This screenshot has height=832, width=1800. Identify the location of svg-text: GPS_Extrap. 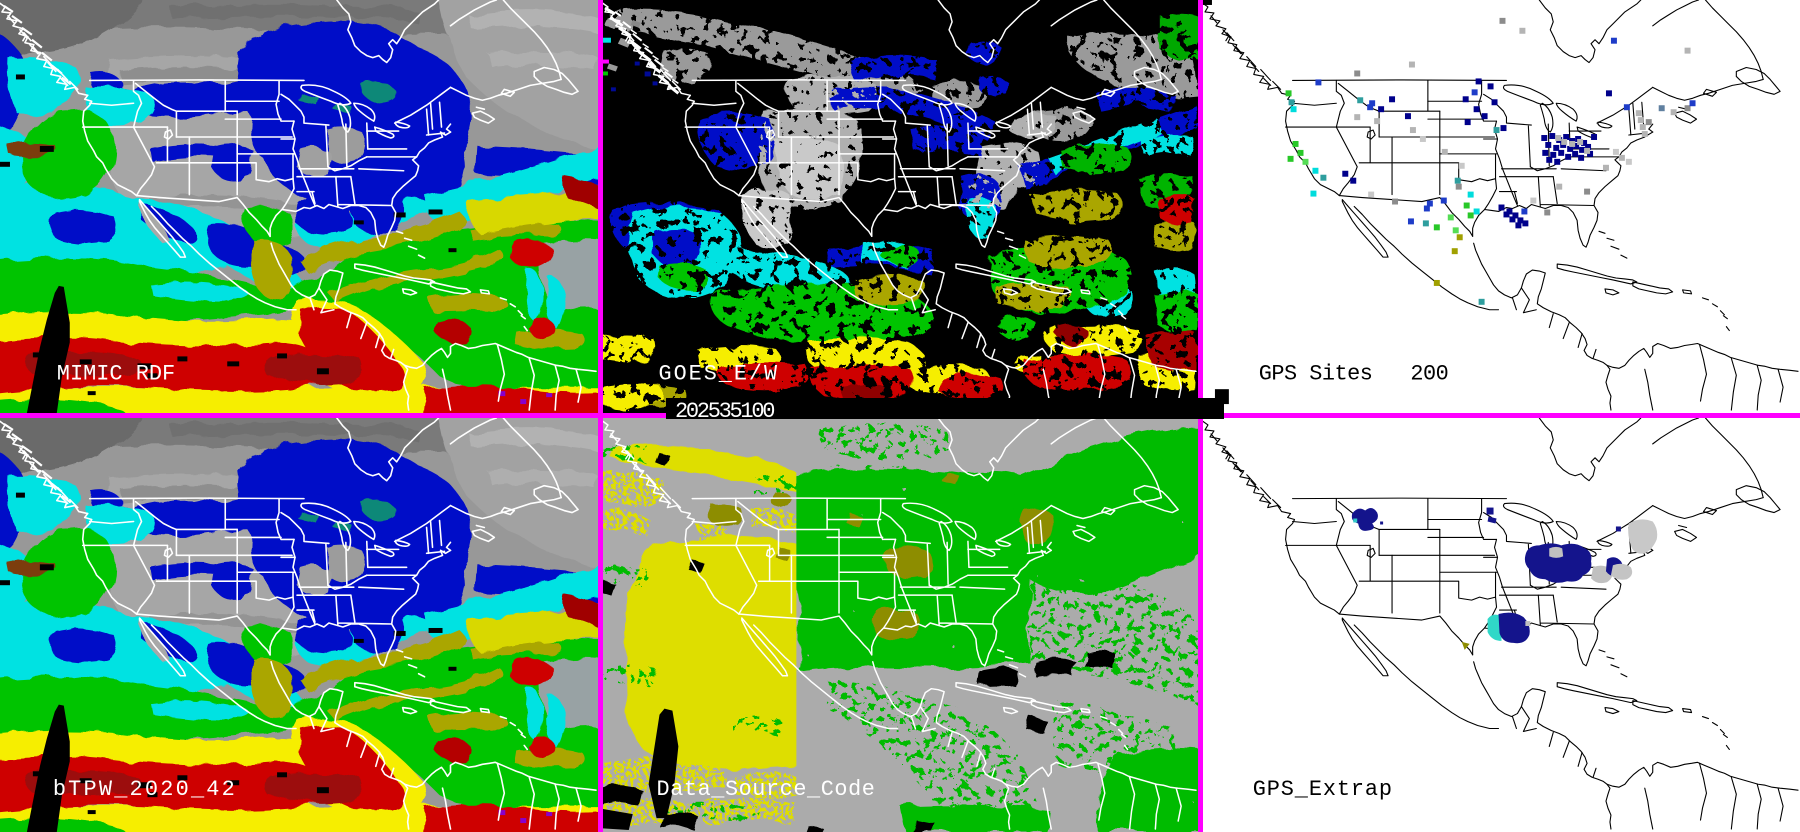
(1323, 789).